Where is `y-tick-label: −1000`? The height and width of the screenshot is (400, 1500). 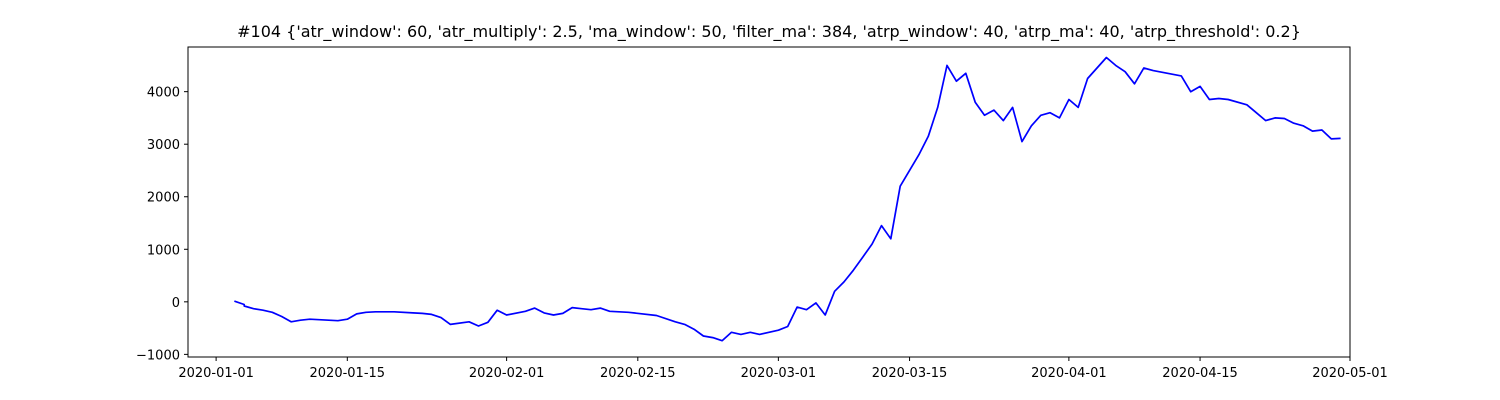 y-tick-label: −1000 is located at coordinates (158, 355).